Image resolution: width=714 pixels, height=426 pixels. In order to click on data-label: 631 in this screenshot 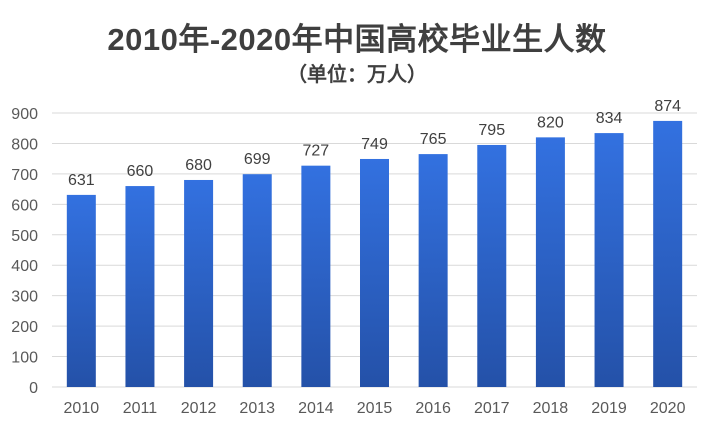, I will do `click(81, 180)`.